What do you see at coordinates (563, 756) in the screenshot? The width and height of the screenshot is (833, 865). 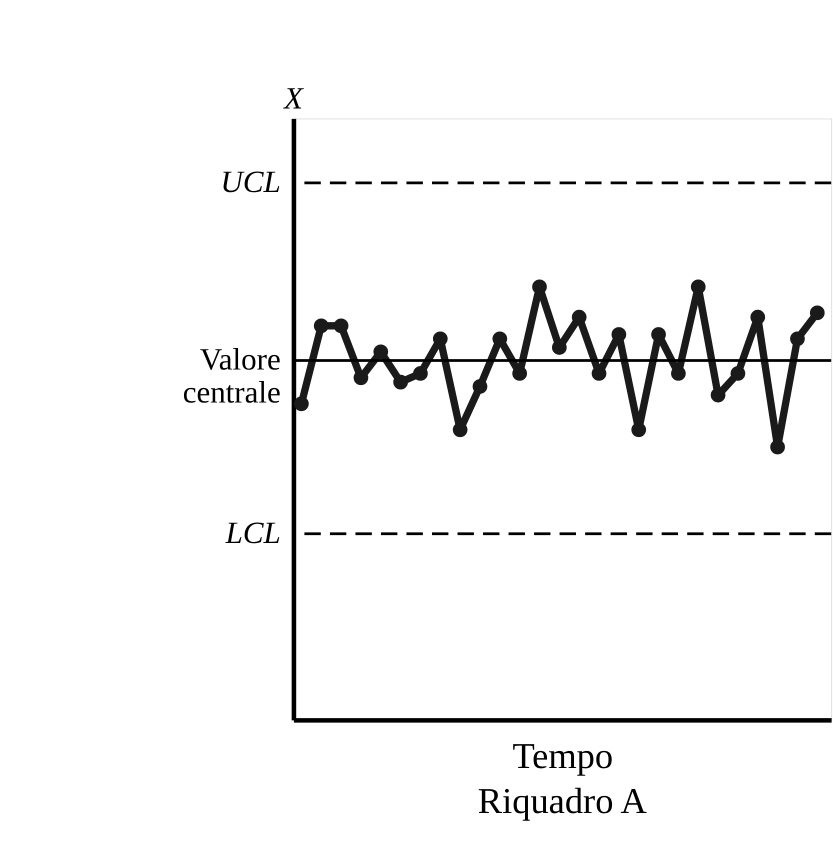 I see `x-axis-title: Tempo` at bounding box center [563, 756].